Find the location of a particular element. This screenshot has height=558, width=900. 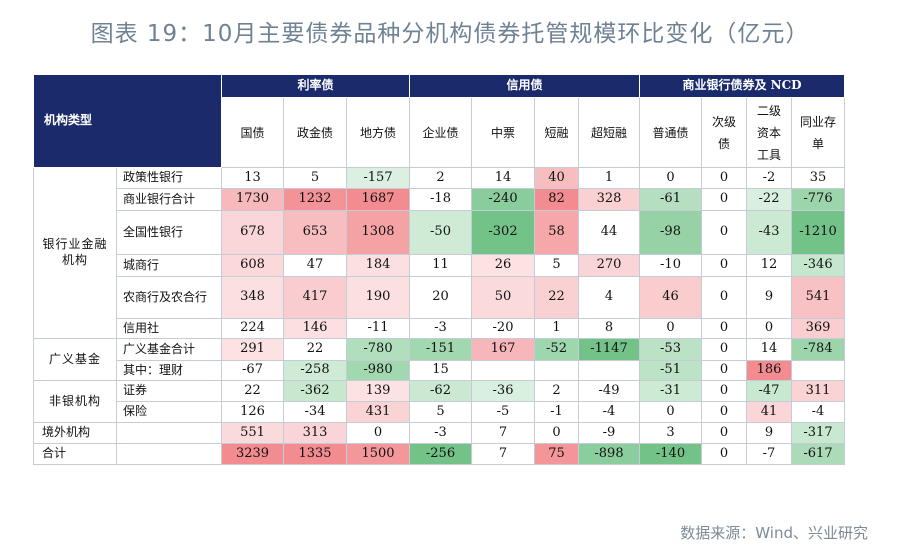

table-cell: 678 is located at coordinates (252, 232).